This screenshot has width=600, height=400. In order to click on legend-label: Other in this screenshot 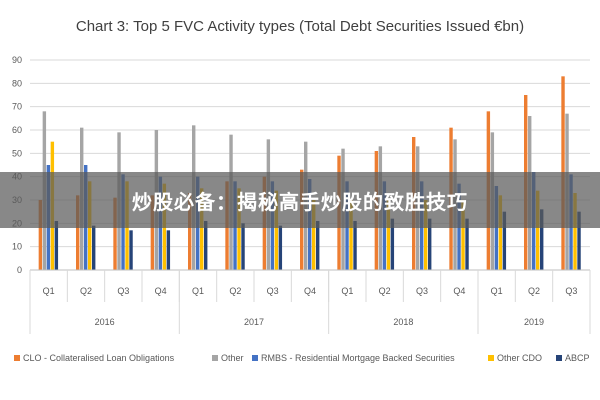, I will do `click(232, 358)`.